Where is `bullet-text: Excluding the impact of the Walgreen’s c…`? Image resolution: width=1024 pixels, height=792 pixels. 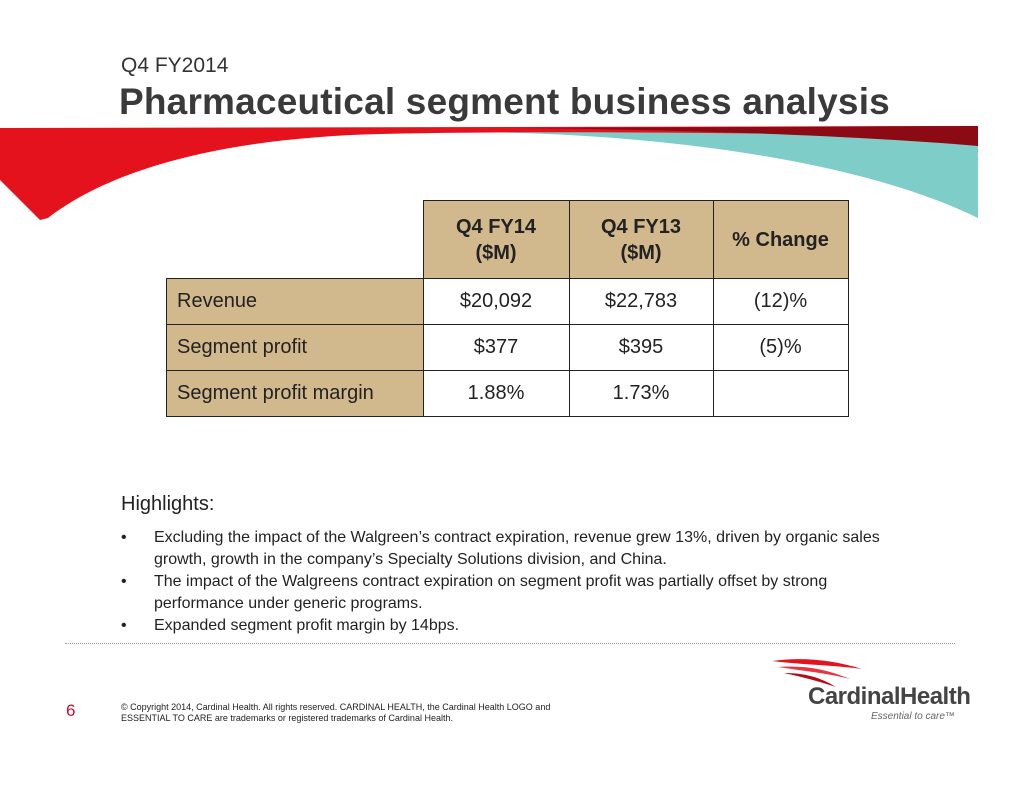 bullet-text: Excluding the impact of the Walgreen’s c… is located at coordinates (517, 548).